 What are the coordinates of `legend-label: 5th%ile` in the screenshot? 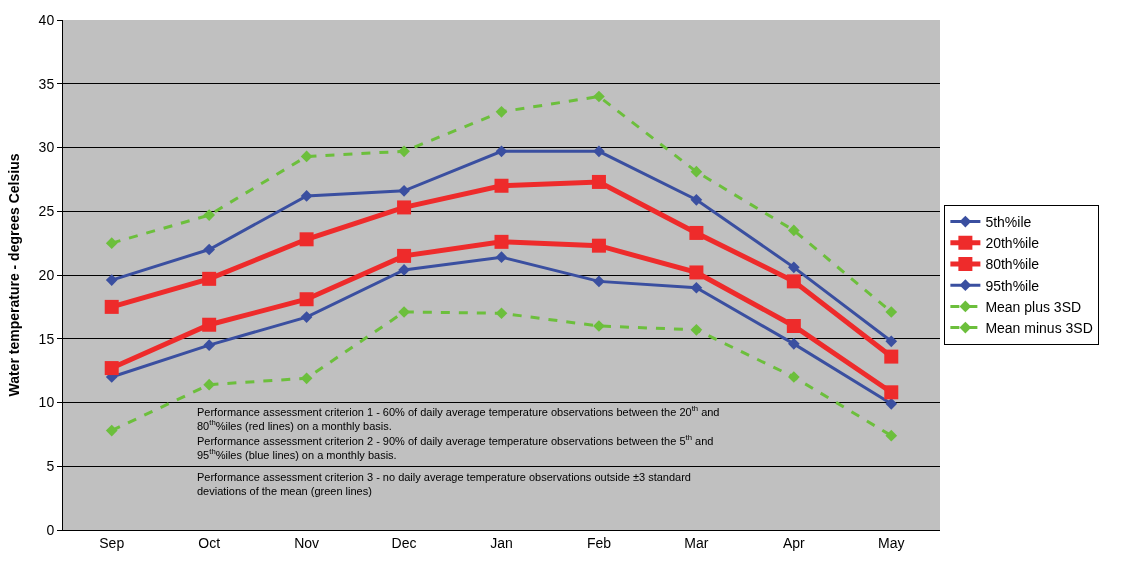 It's located at (1008, 222).